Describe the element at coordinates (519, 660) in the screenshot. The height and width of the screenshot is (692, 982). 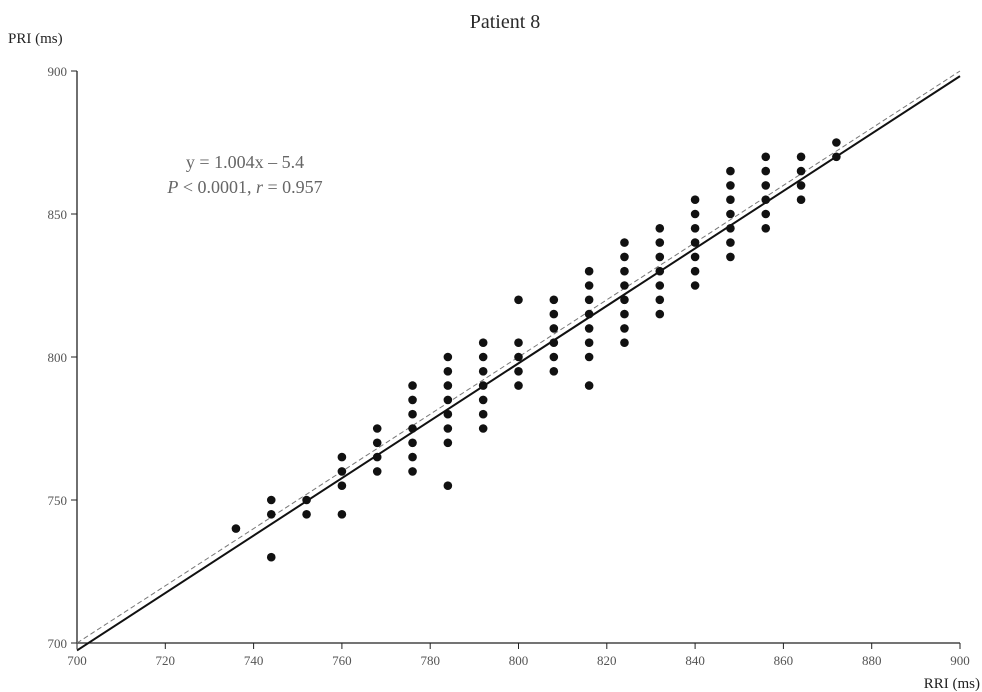
I see `x-tick-label: 800` at that location.